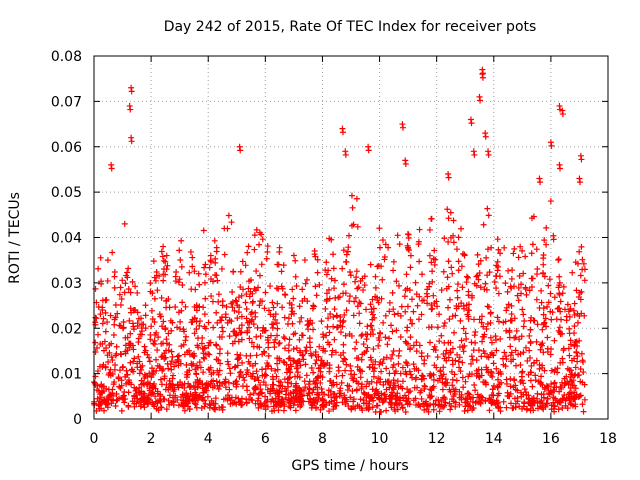  I want to click on y-tick-label: 0.04, so click(66, 239).